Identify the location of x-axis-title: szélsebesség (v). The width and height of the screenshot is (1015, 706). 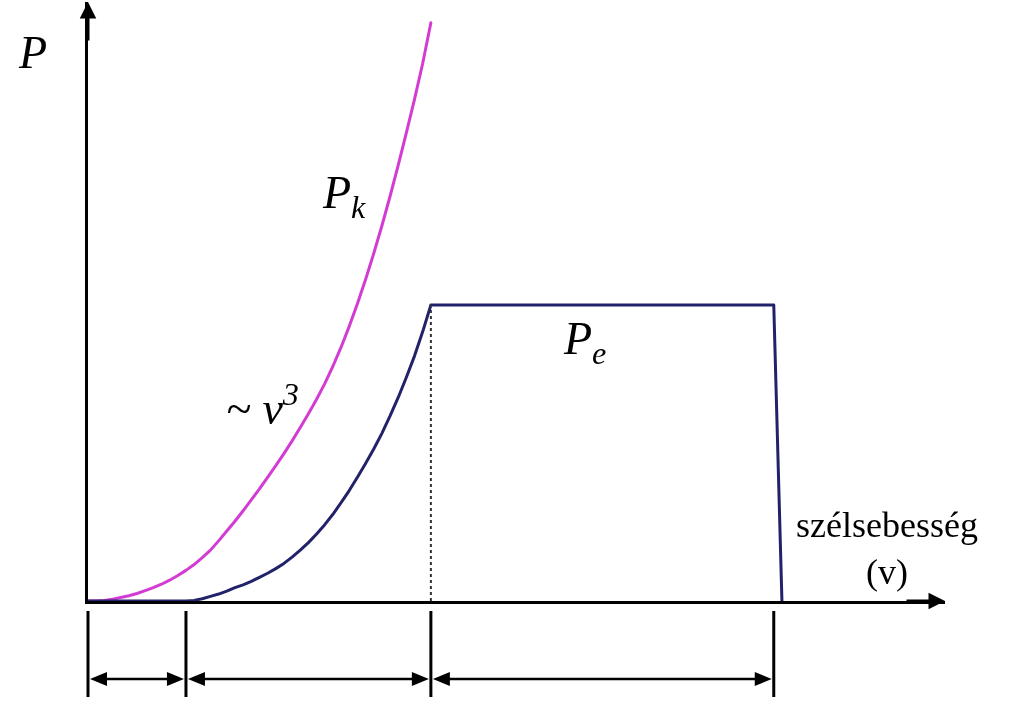
(887, 548).